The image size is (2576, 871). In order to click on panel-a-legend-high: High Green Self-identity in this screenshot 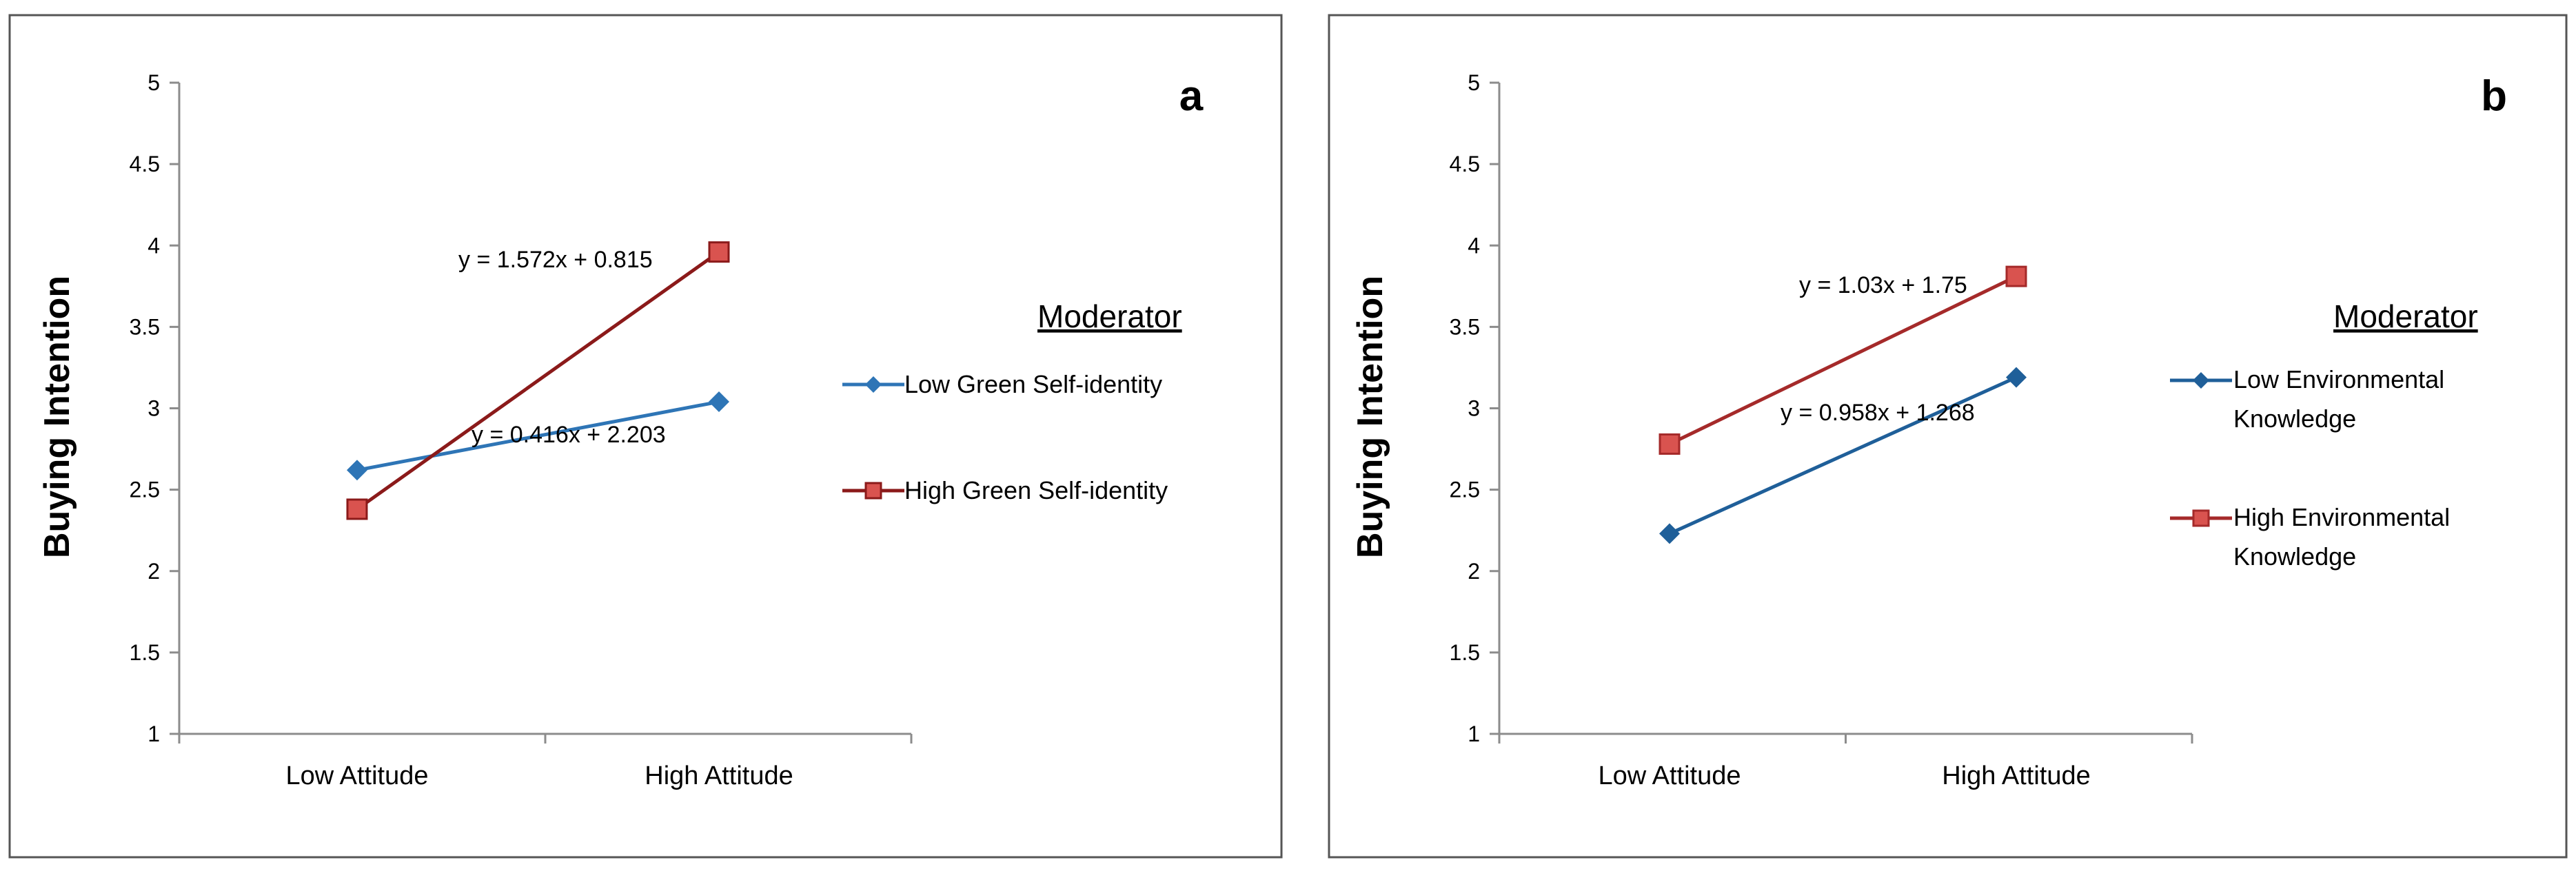, I will do `click(1005, 490)`.